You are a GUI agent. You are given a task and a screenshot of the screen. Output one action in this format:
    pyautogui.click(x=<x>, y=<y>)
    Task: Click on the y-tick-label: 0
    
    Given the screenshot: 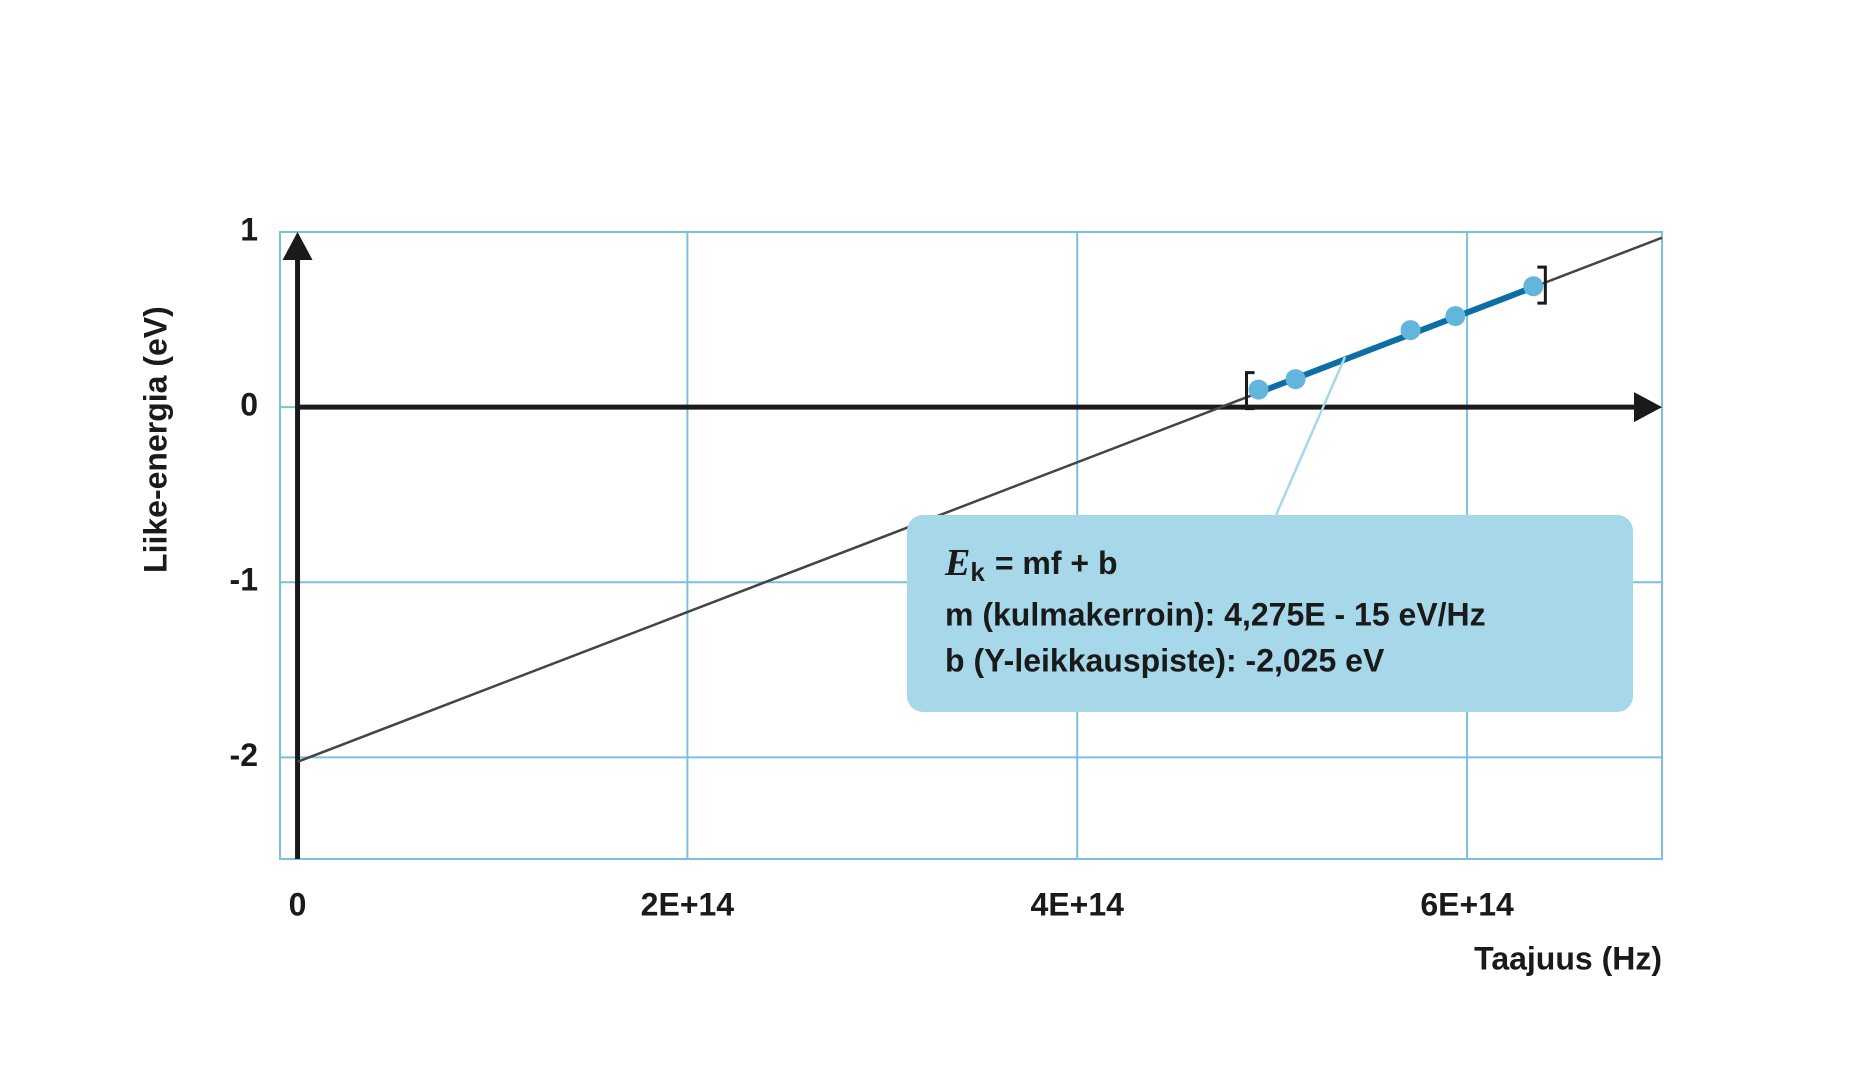 What is the action you would take?
    pyautogui.click(x=249, y=405)
    